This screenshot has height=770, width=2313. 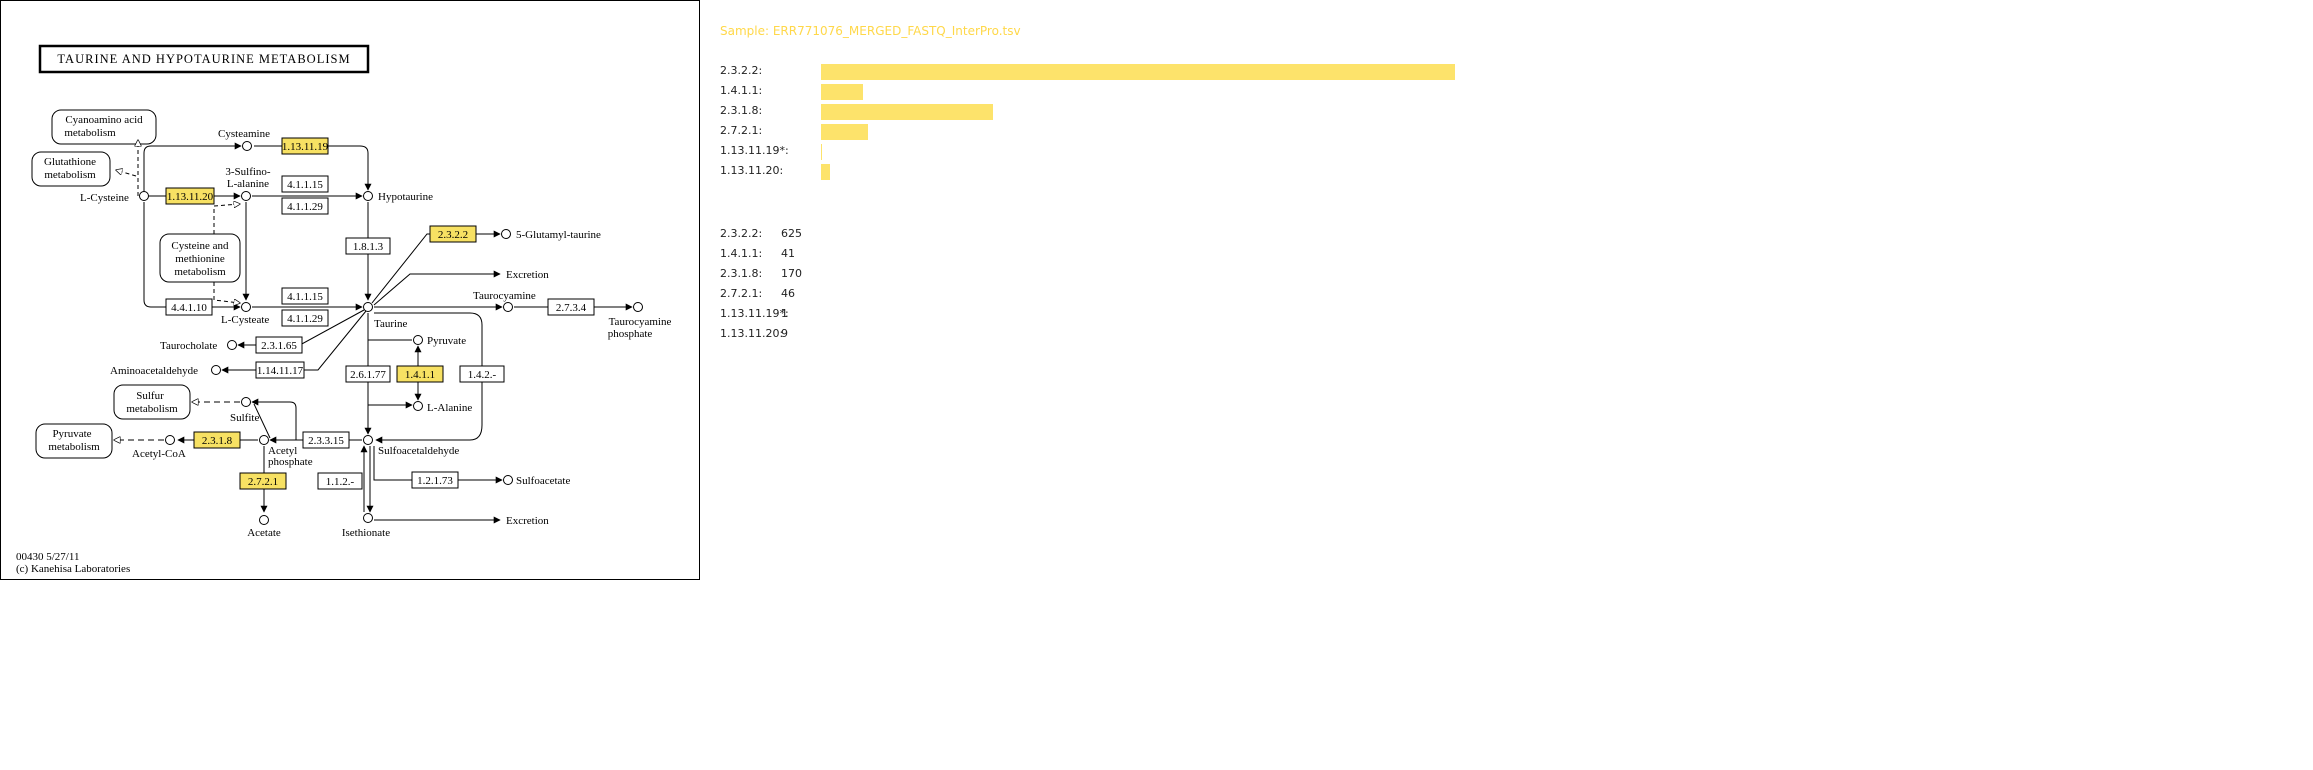 I want to click on svg-text: 2.3.1.65, so click(x=279, y=346).